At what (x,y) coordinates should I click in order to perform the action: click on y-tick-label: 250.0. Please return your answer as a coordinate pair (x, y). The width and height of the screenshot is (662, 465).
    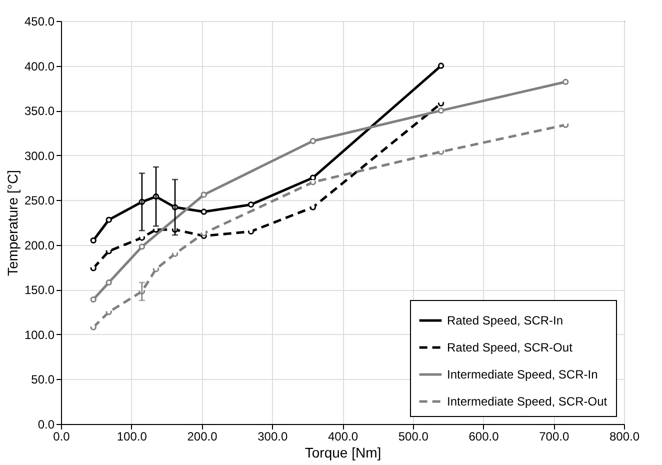
    Looking at the image, I should click on (39, 201).